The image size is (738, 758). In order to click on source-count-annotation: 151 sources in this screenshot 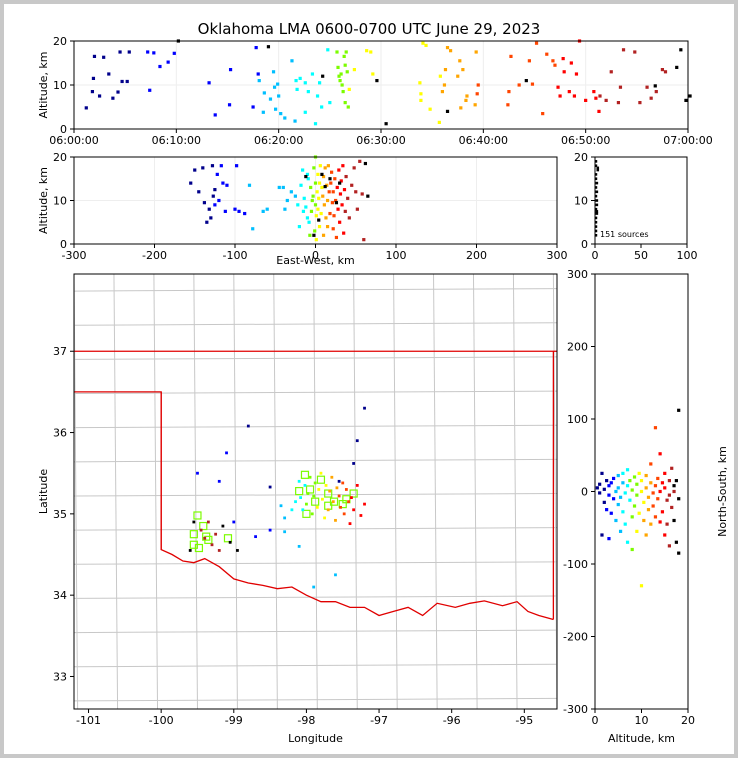, I will do `click(624, 234)`.